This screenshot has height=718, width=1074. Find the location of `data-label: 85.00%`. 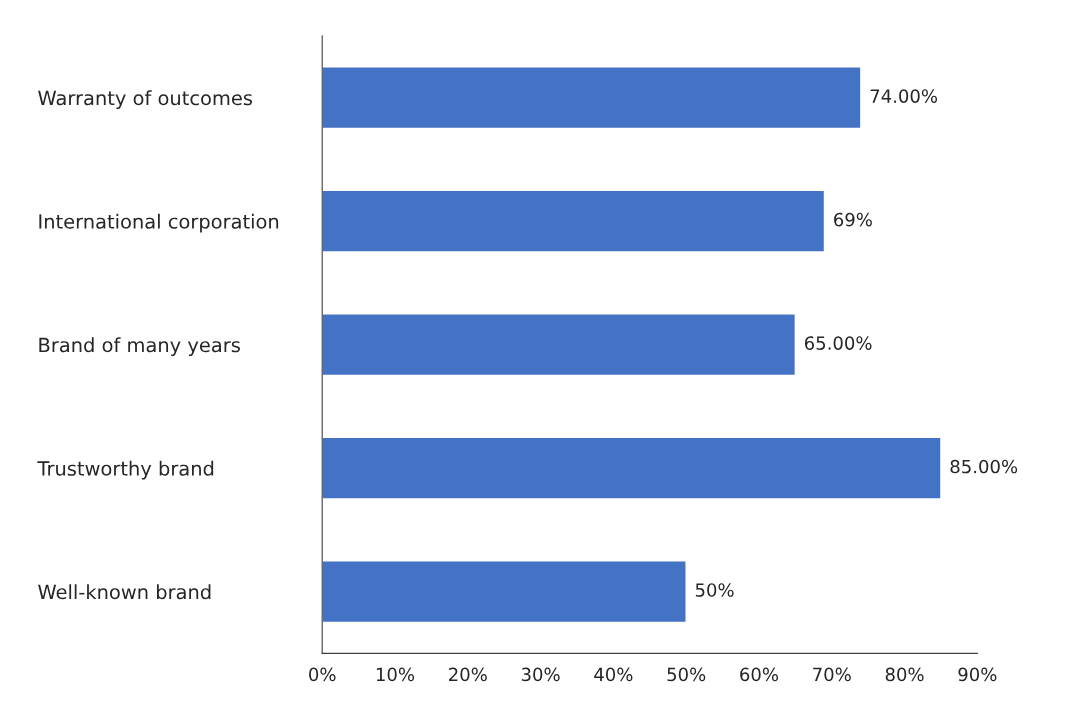

data-label: 85.00% is located at coordinates (984, 466).